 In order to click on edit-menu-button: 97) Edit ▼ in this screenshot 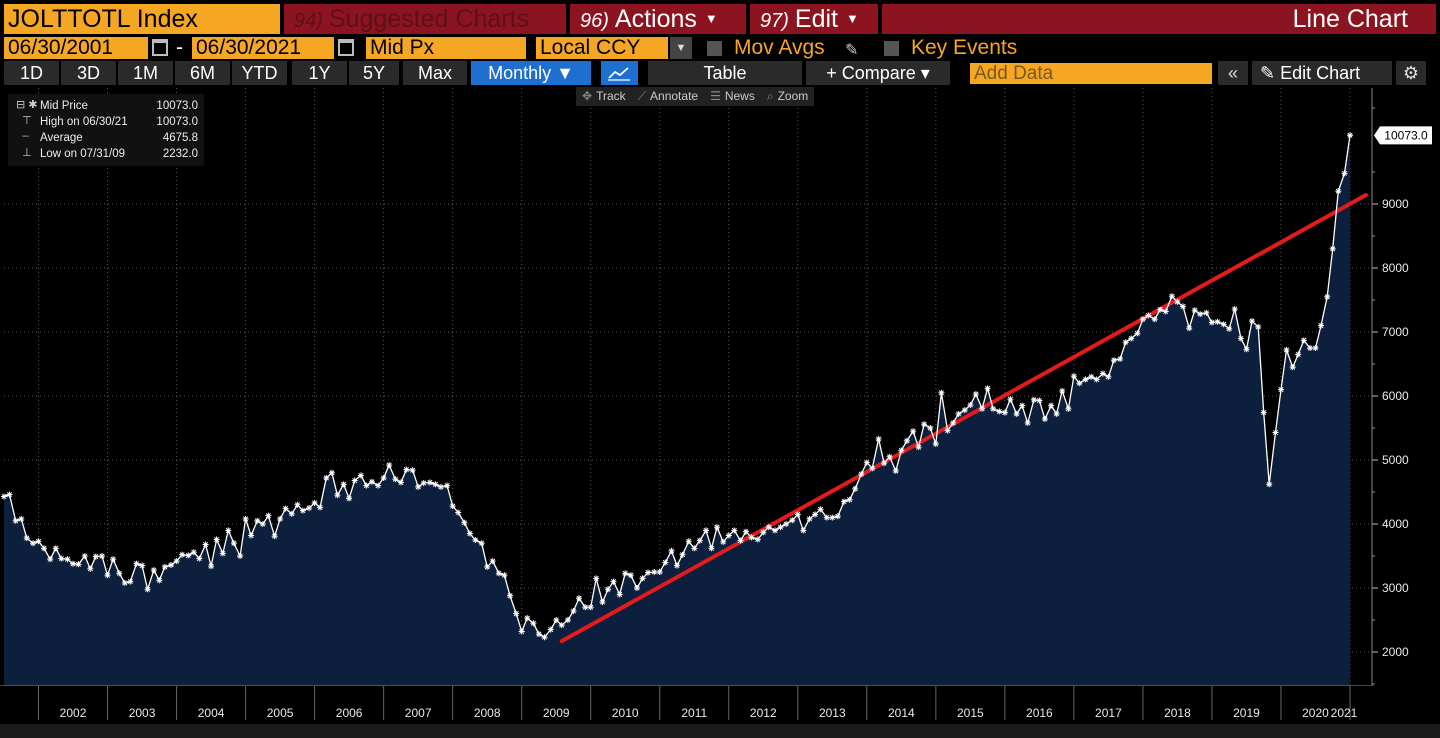, I will do `click(814, 19)`.